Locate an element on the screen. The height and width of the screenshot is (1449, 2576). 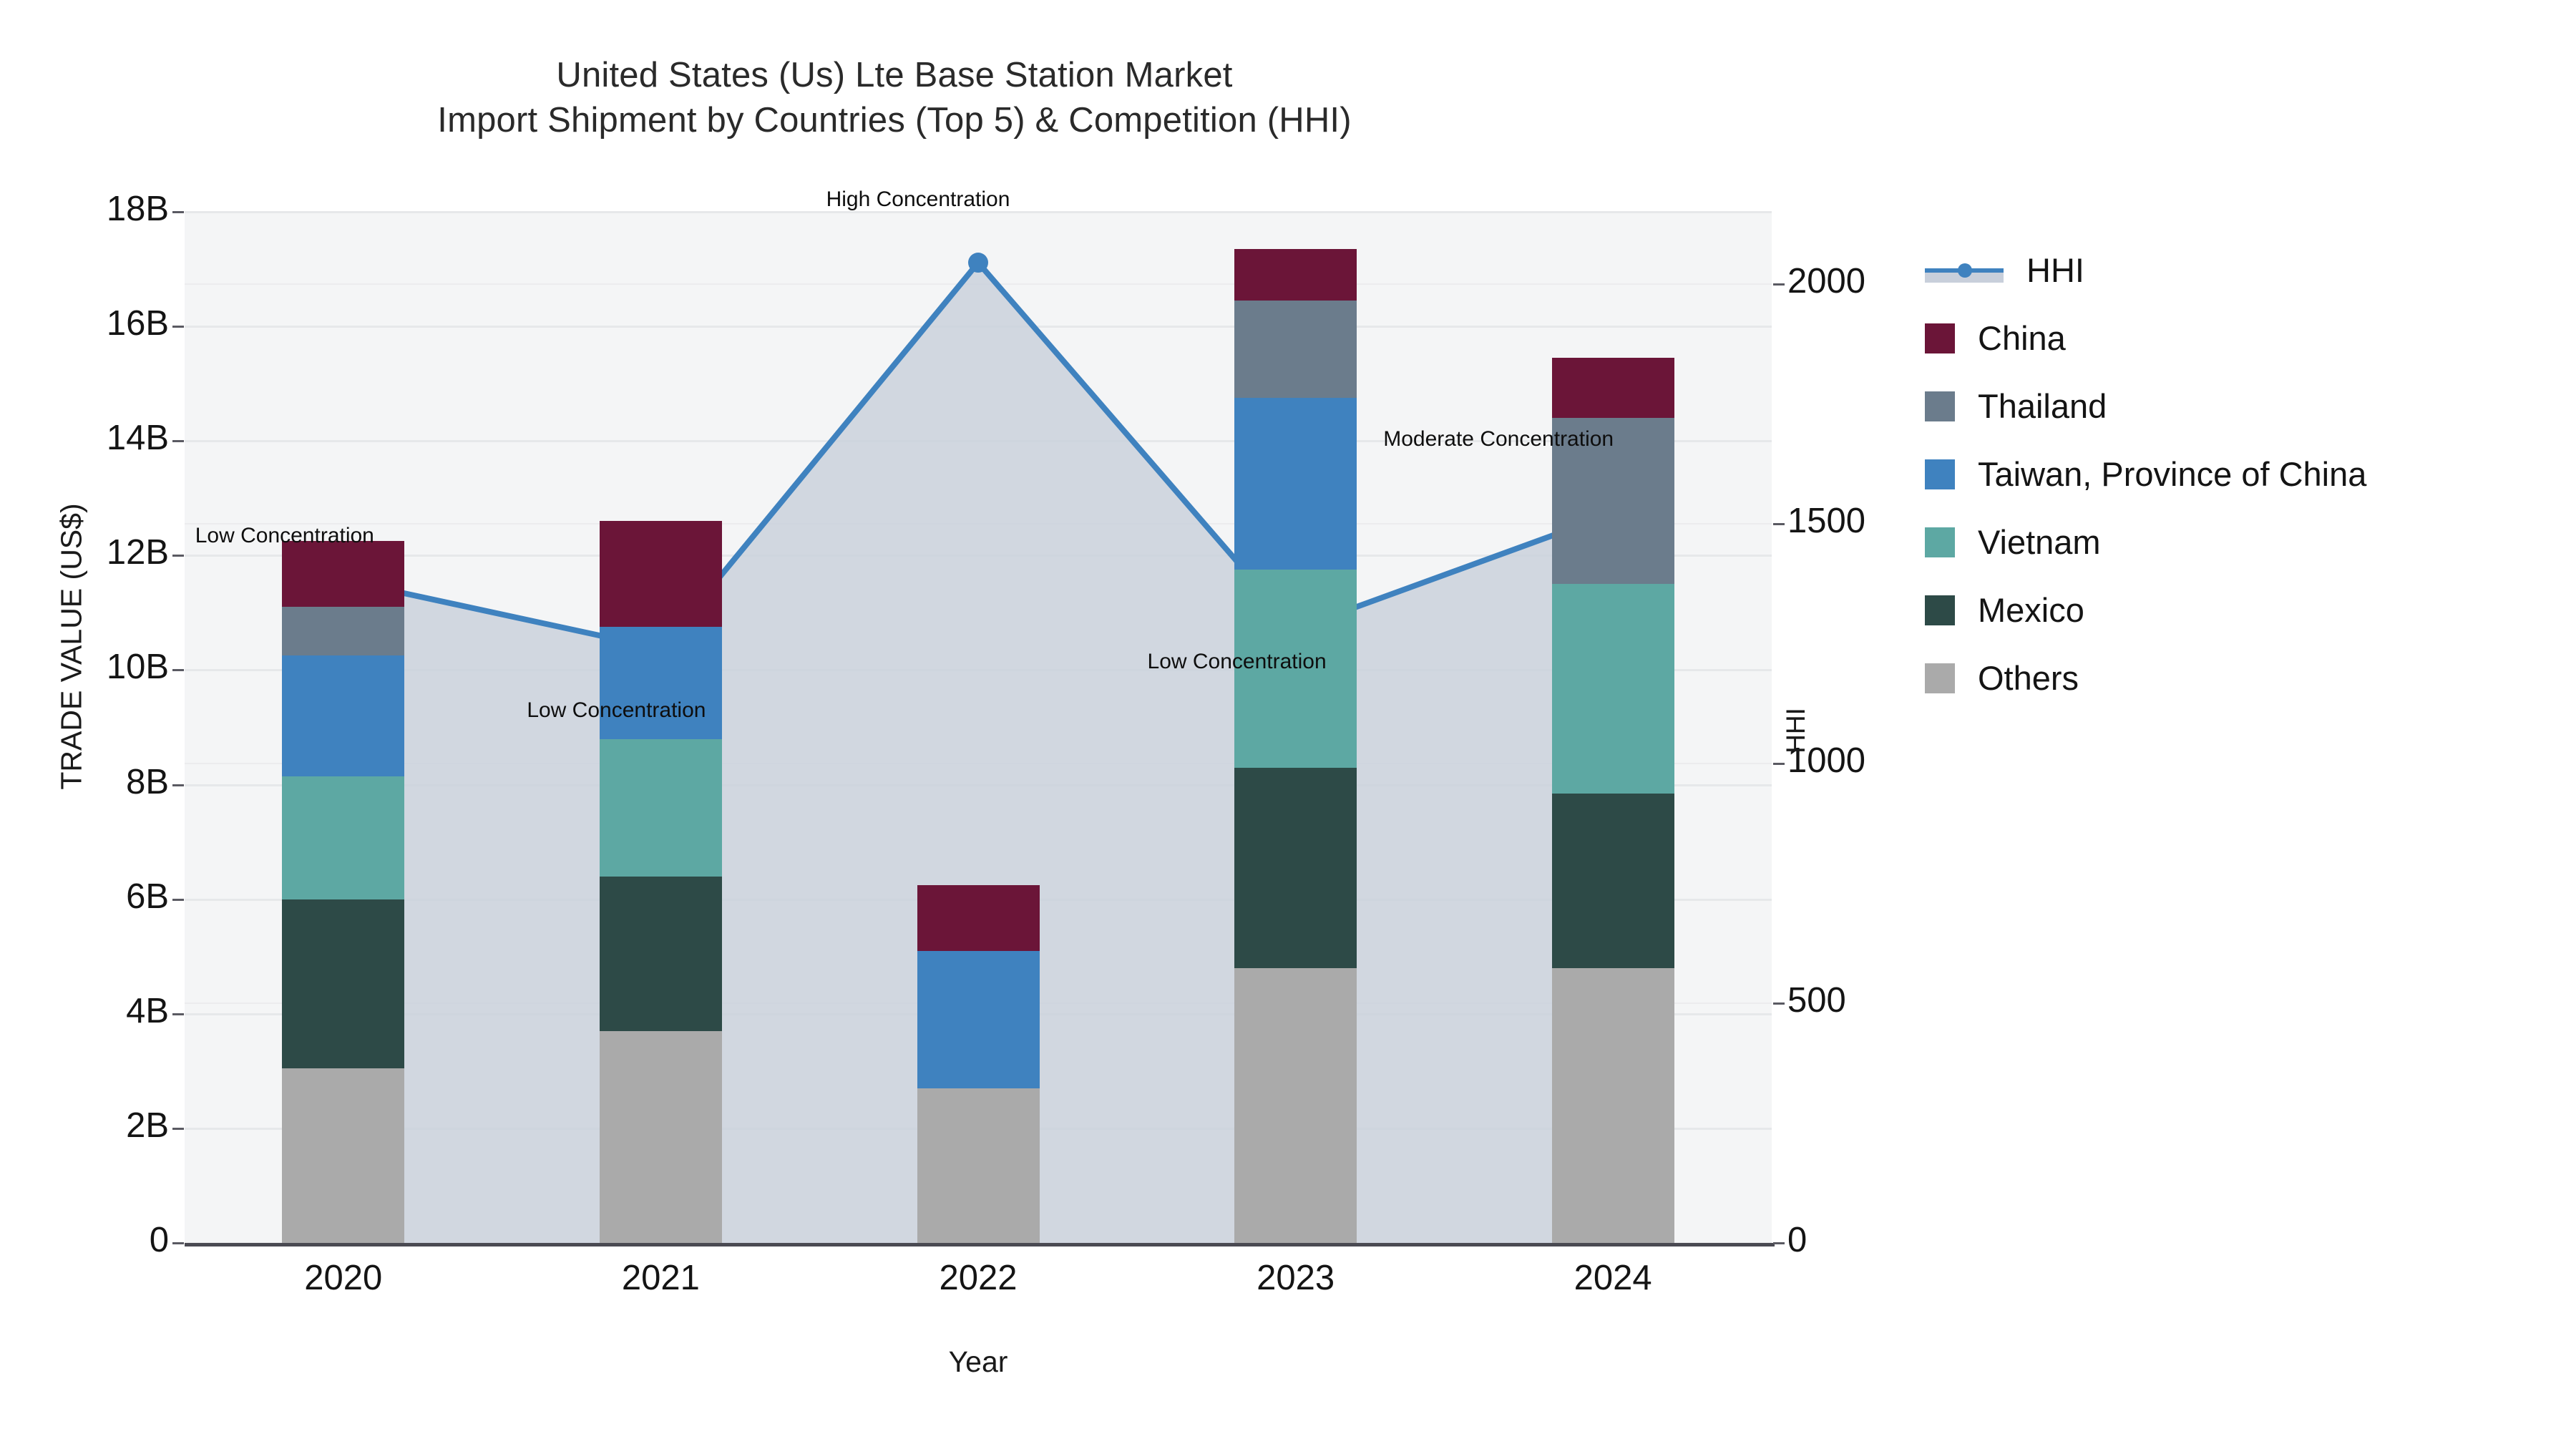
legend-item-label: Taiwan, Province of China is located at coordinates (2172, 474).